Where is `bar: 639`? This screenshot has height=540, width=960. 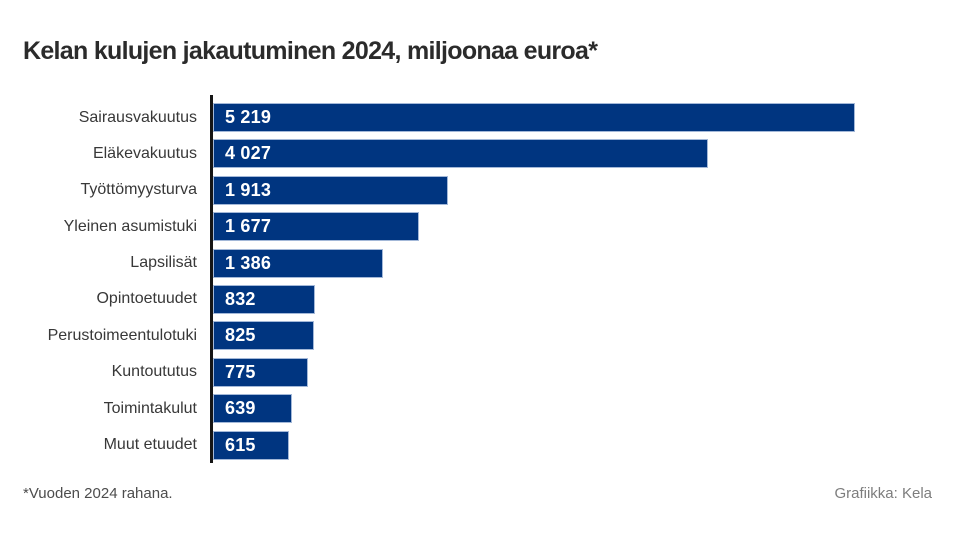
bar: 639 is located at coordinates (252, 409).